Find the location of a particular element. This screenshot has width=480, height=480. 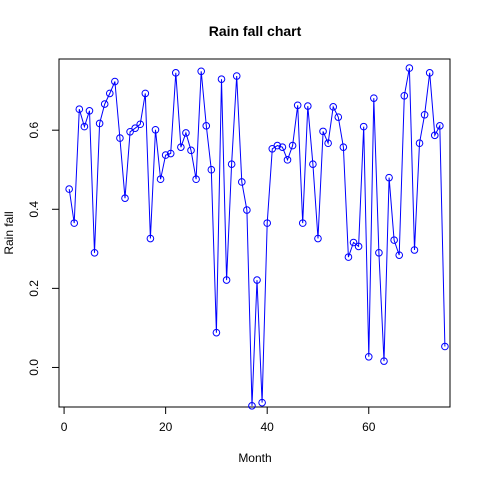

x-tick-label: 20 is located at coordinates (166, 427).